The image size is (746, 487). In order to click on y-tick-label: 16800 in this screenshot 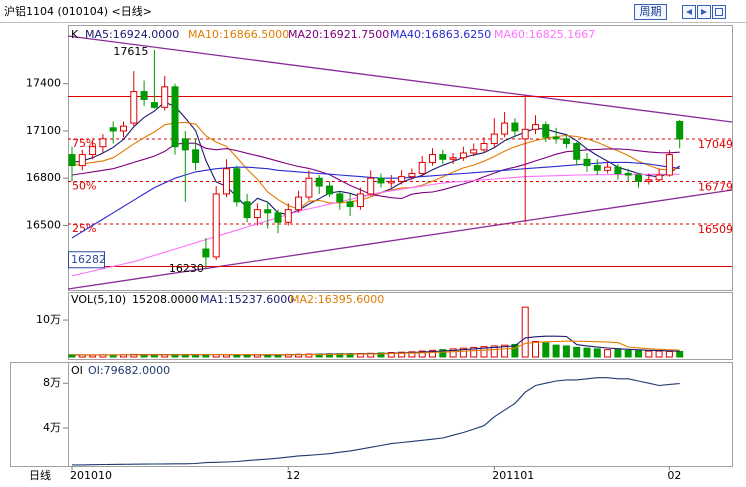, I will do `click(43, 177)`.